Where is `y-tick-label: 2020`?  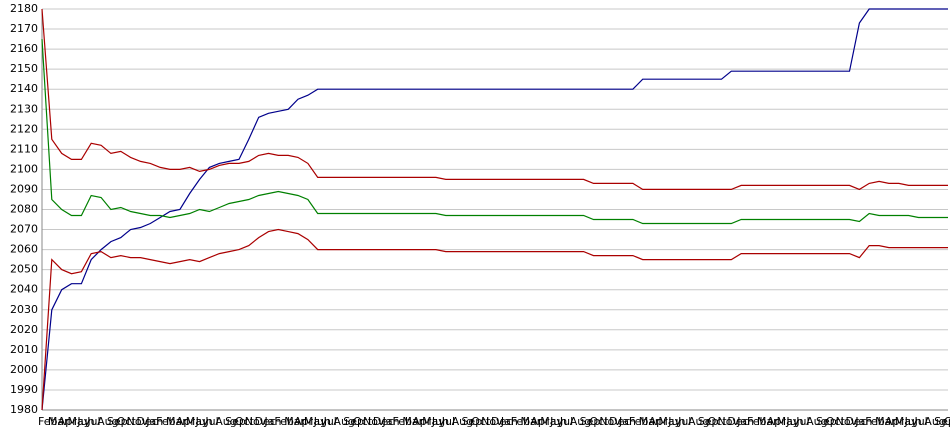
y-tick-label: 2020 is located at coordinates (24, 329).